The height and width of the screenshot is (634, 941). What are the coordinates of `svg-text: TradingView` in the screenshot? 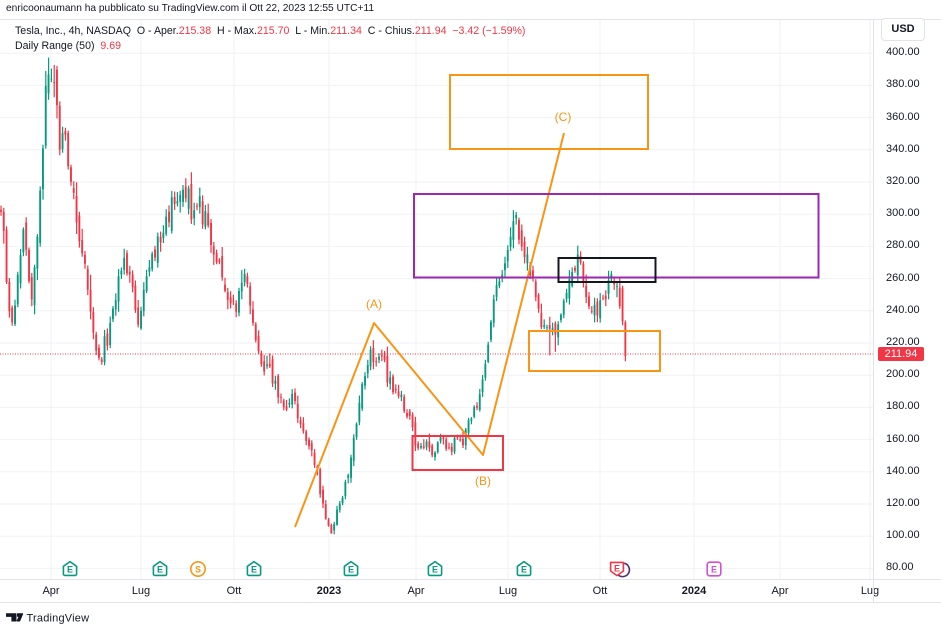 It's located at (58, 619).